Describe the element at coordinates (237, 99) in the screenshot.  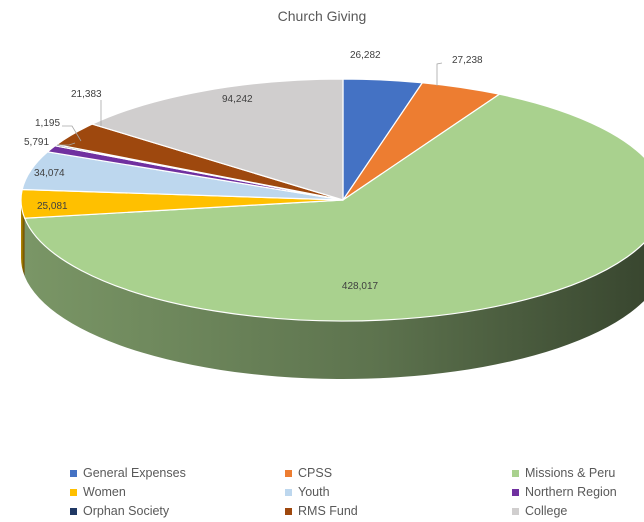
I see `data-label: 94,242` at that location.